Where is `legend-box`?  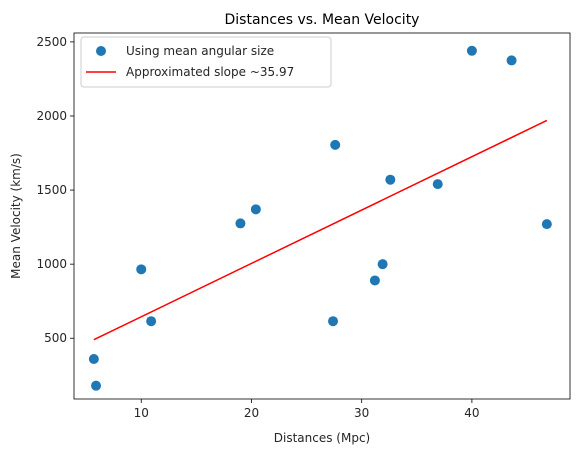
legend-box is located at coordinates (206, 62).